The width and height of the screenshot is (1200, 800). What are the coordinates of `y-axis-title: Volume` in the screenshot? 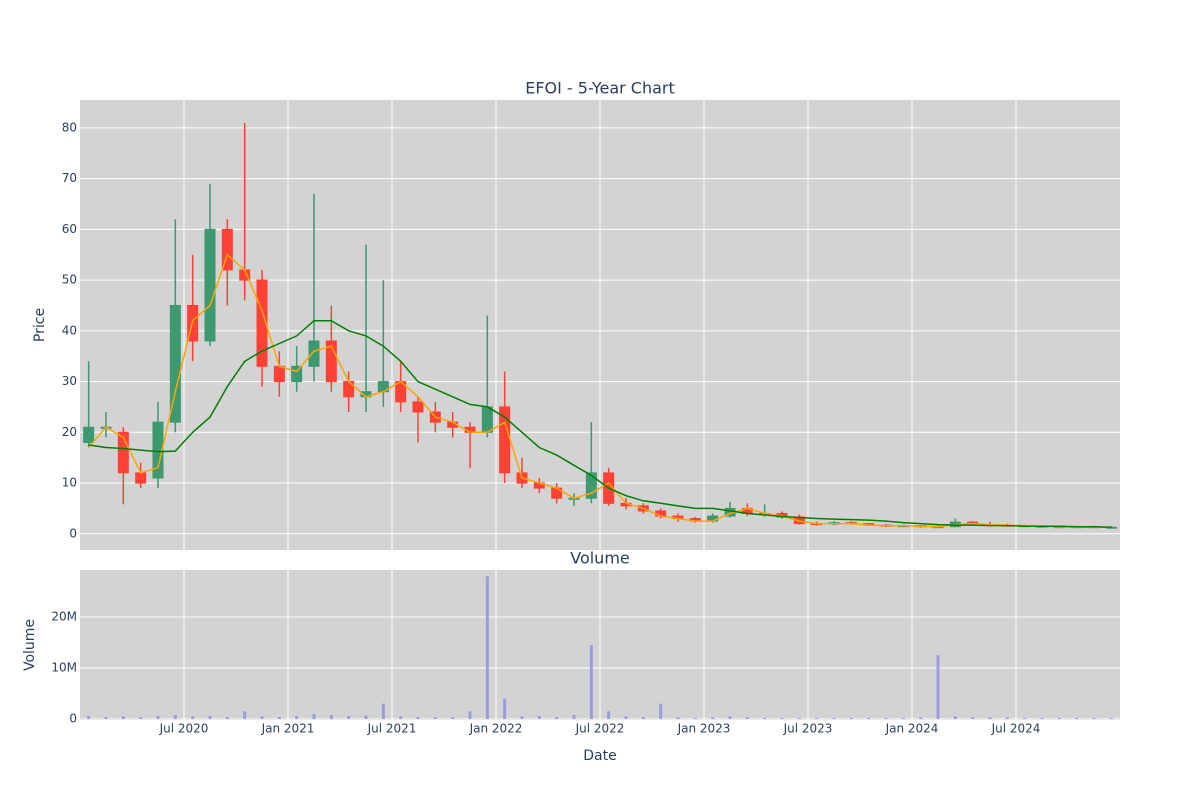 It's located at (30, 645).